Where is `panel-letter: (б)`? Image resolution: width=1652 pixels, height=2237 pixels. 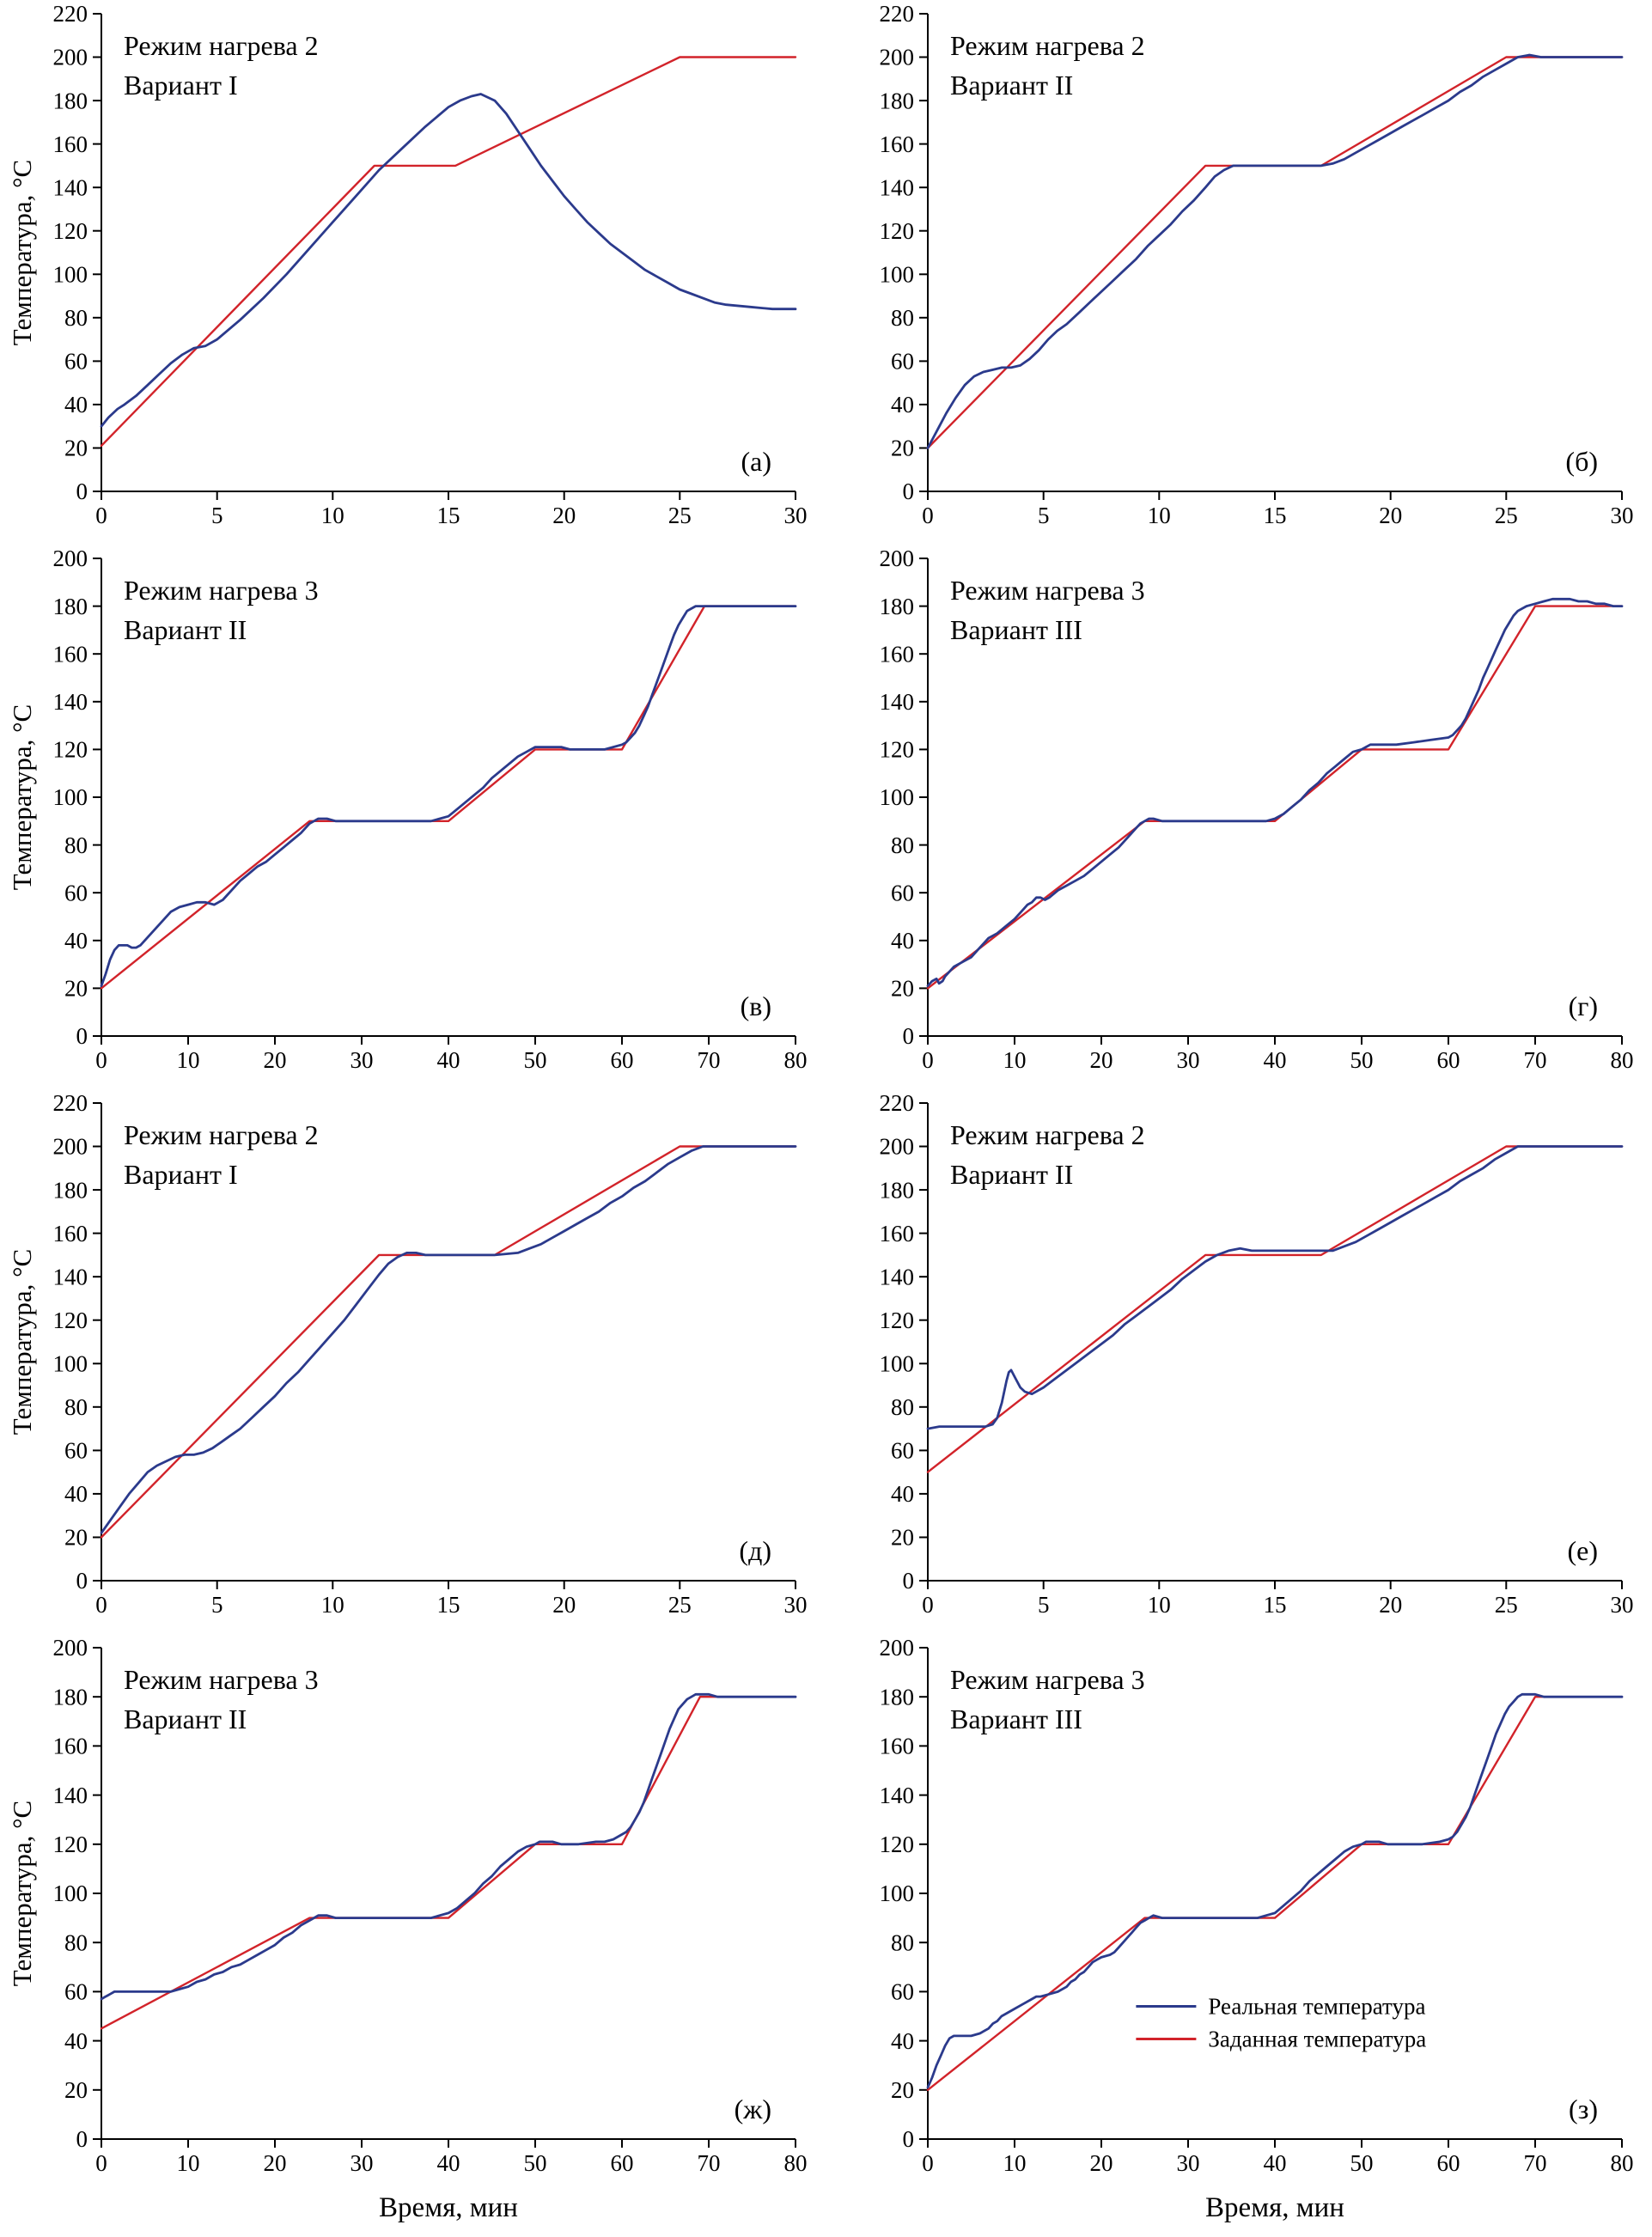
panel-letter: (б) is located at coordinates (1582, 462).